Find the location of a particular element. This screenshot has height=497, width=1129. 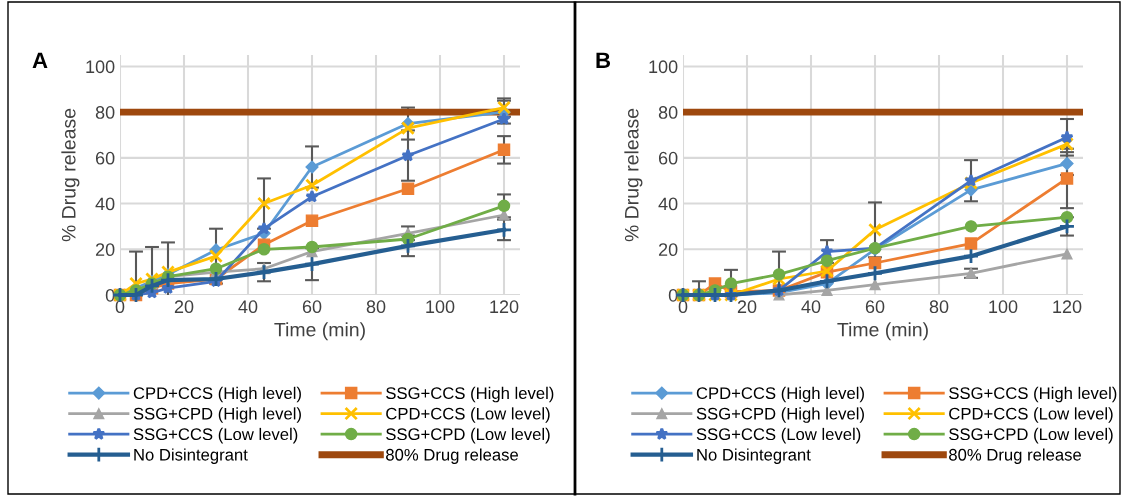

chart-title: A is located at coordinates (40, 60).